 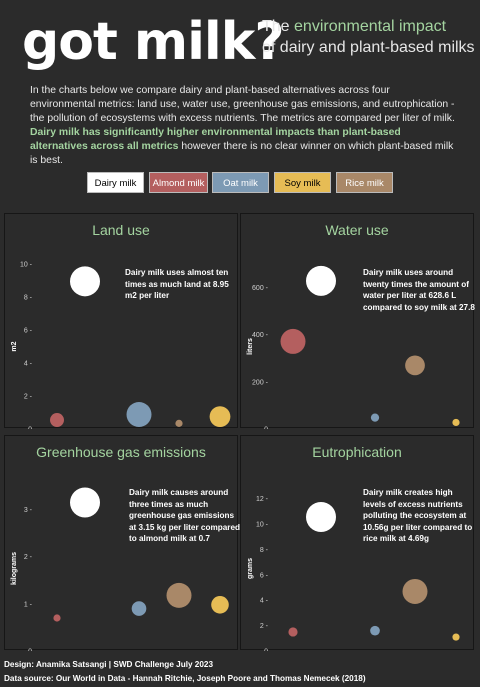 What do you see at coordinates (353, 574) in the screenshot?
I see `eutrophication-chart: 0 2 - 4 - 6 - 8 - 10 - 12 - grams` at bounding box center [353, 574].